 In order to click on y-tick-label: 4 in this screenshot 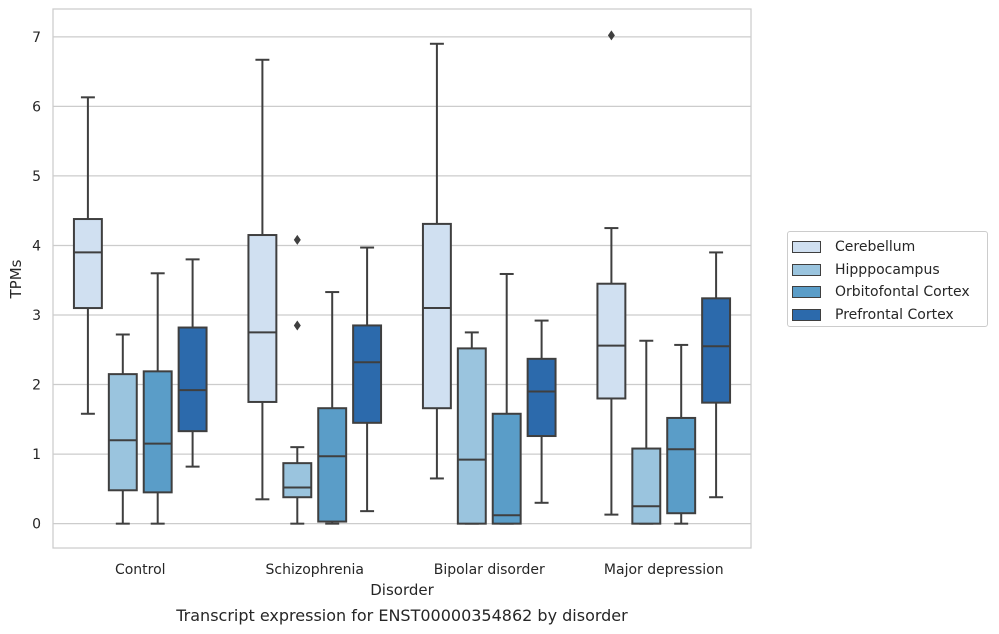, I will do `click(36, 246)`.